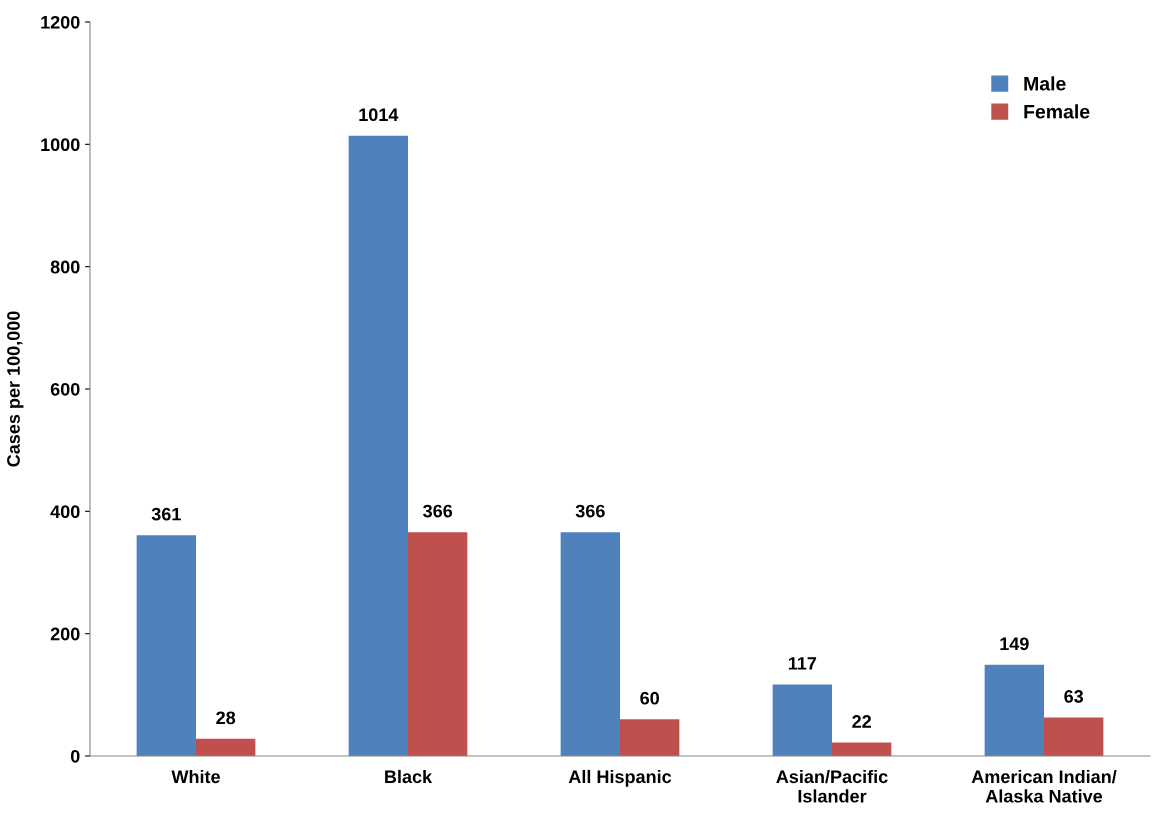 The width and height of the screenshot is (1158, 831). Describe the element at coordinates (620, 778) in the screenshot. I see `x-tick-label: All Hispanic` at that location.